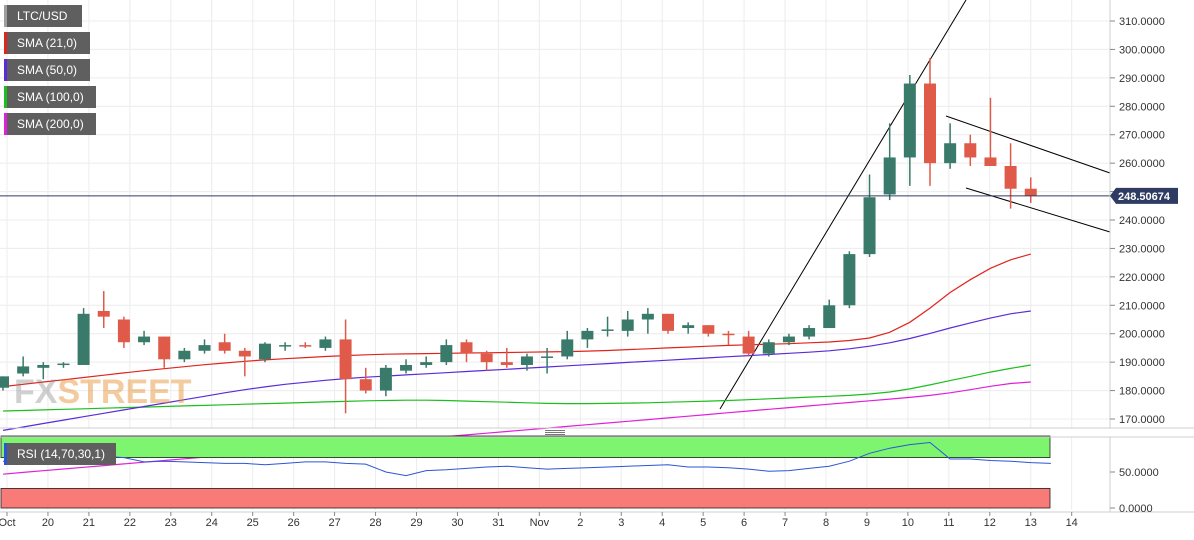 The image size is (1194, 540). I want to click on pane-resize-handle, so click(555, 433).